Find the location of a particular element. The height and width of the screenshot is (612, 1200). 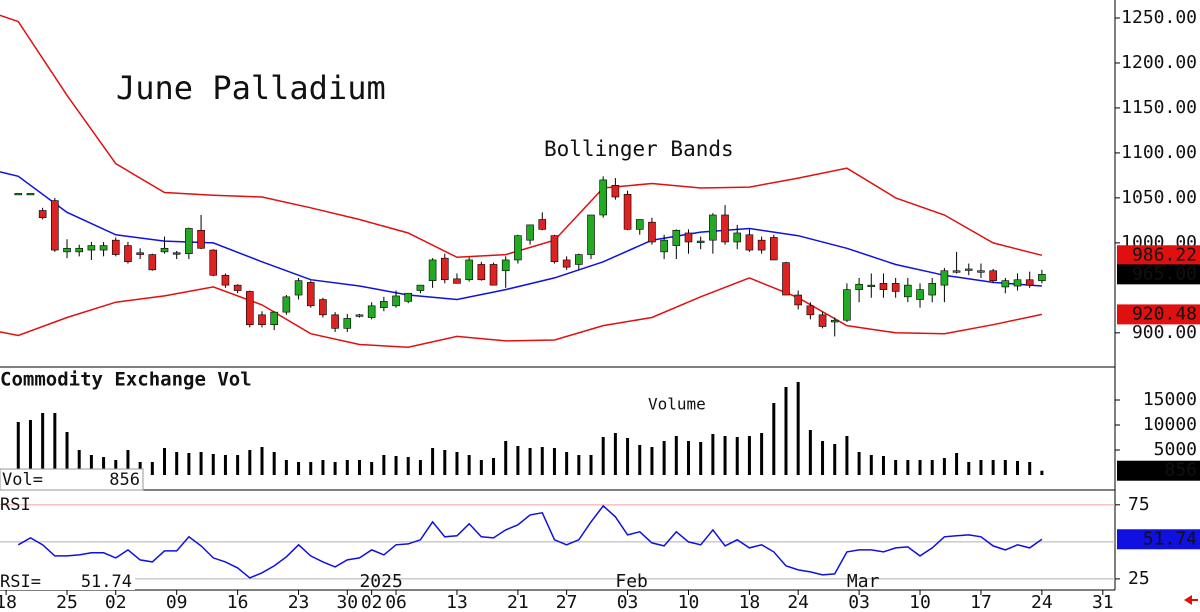

x-tick-label: 24 is located at coordinates (1042, 602).